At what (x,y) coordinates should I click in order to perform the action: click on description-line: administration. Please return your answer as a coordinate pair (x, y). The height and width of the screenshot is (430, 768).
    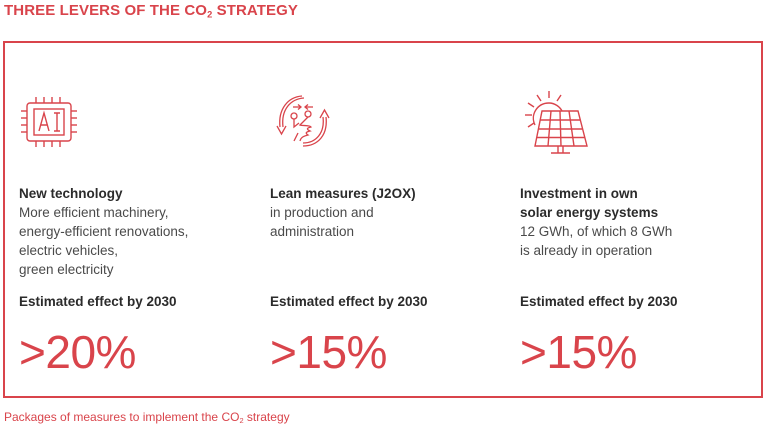
    Looking at the image, I should click on (312, 231).